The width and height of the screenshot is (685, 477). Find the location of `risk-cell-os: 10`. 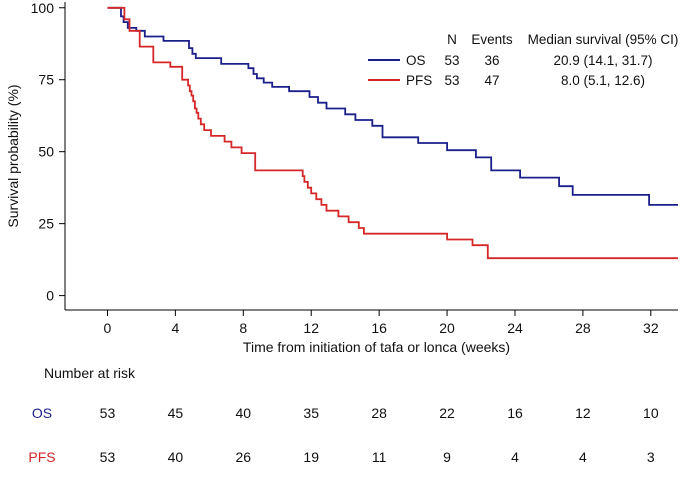

risk-cell-os: 10 is located at coordinates (651, 413).